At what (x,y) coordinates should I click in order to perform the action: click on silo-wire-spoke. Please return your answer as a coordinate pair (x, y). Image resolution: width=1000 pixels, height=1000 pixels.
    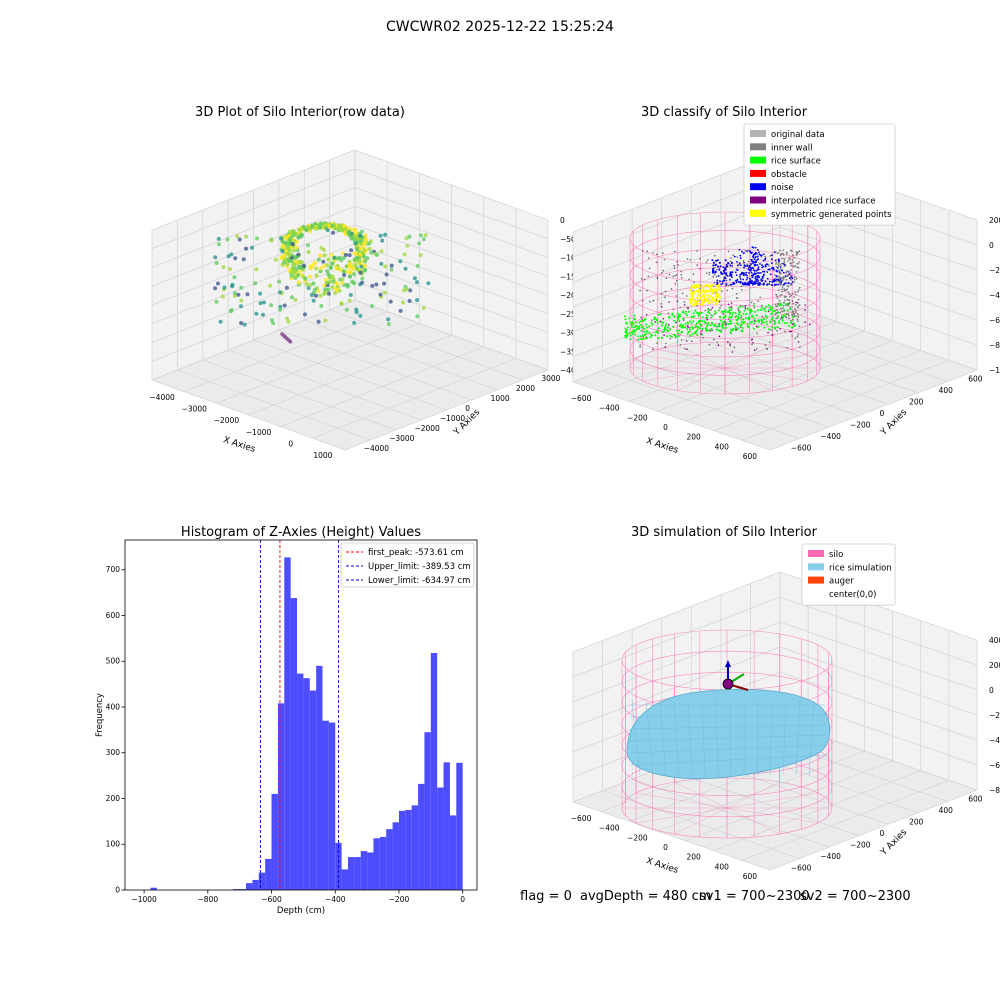
    Looking at the image, I should click on (772, 815).